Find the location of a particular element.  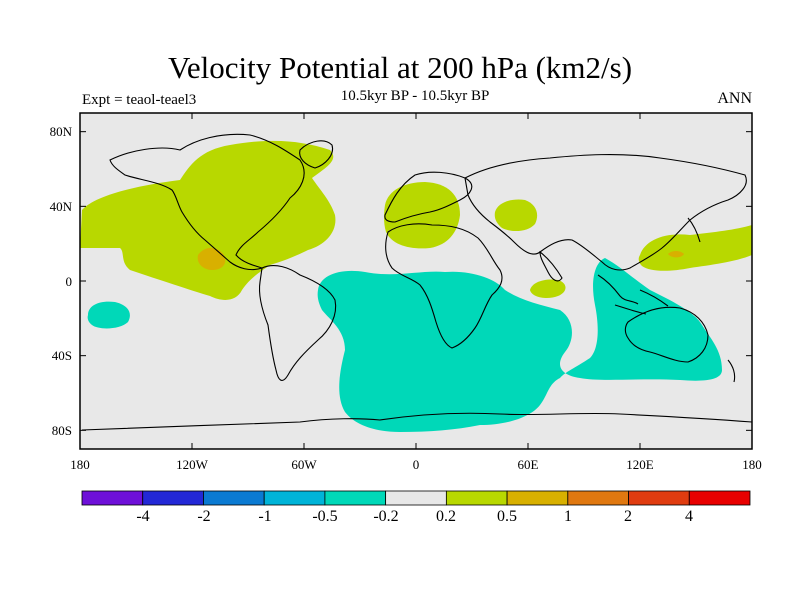

chart-subtitle: 10.5kyr BP - 10.5kyr BP is located at coordinates (415, 96).